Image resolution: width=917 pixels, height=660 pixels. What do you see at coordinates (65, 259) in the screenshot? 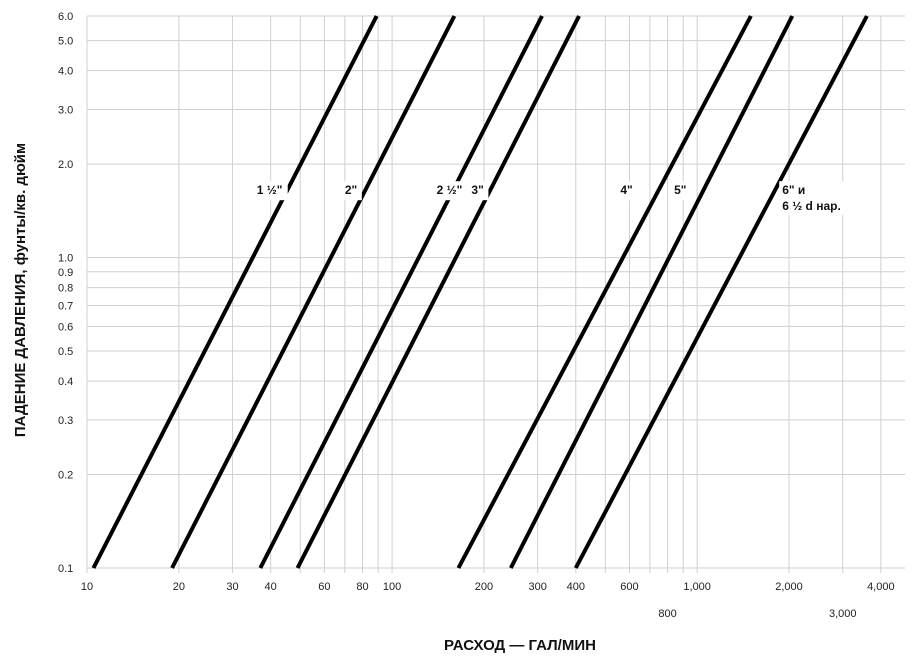
I see `y-tick-label: 1.0` at bounding box center [65, 259].